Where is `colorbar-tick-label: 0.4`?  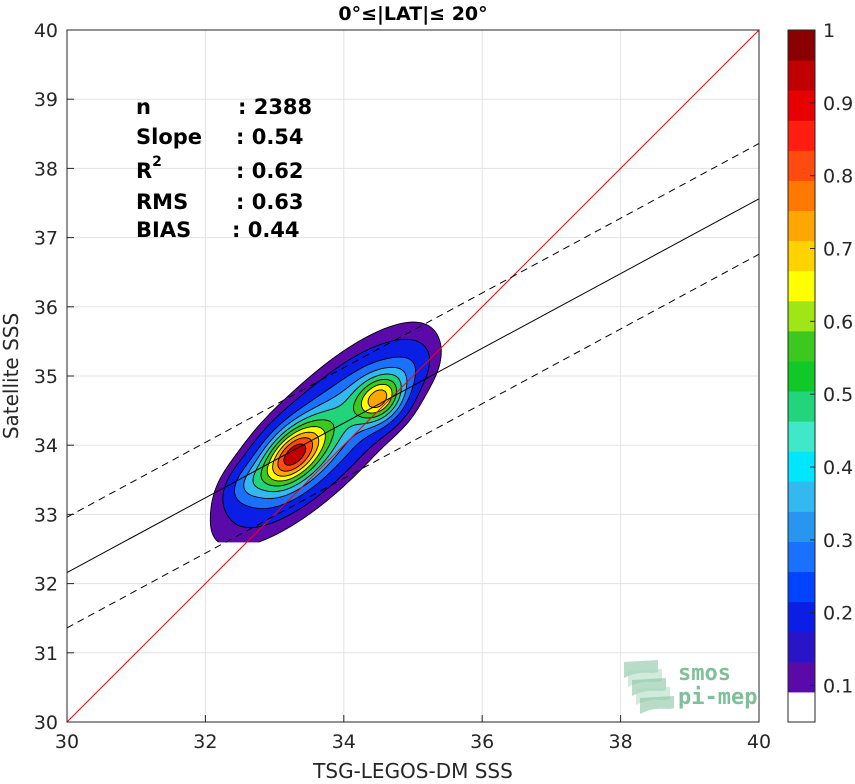
colorbar-tick-label: 0.4 is located at coordinates (838, 468).